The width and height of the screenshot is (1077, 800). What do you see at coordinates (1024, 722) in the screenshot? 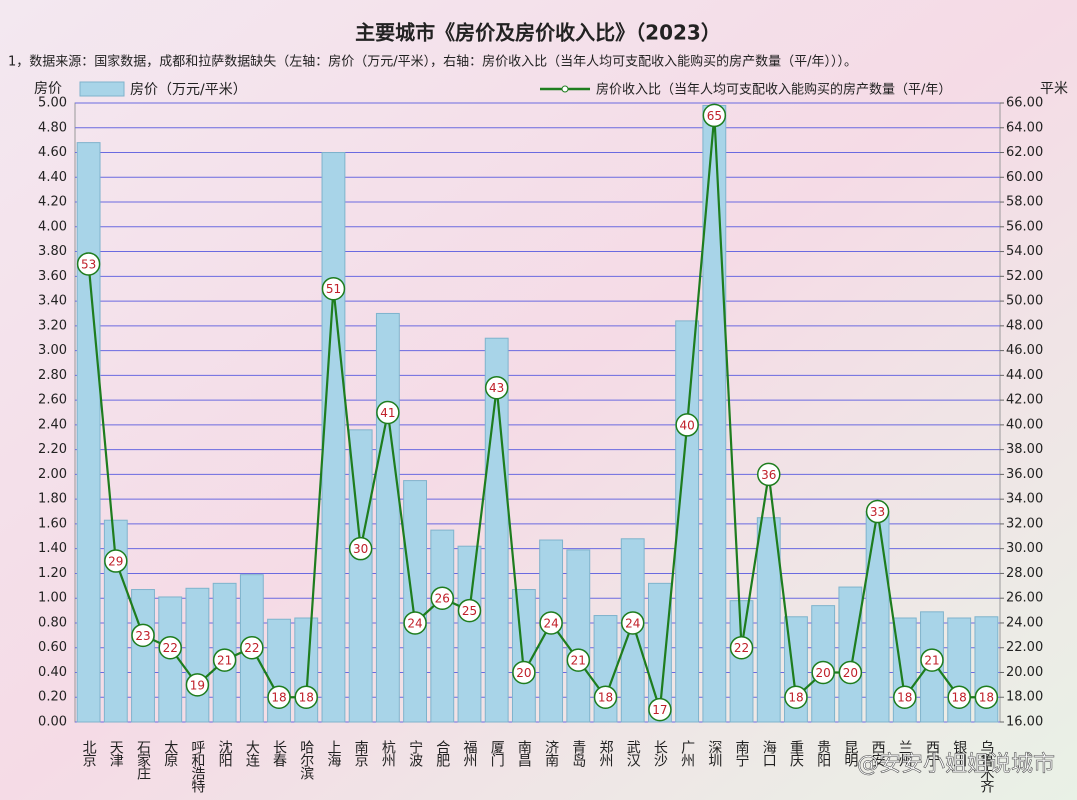
I see `y2-tick-label: 16.00` at bounding box center [1024, 722].